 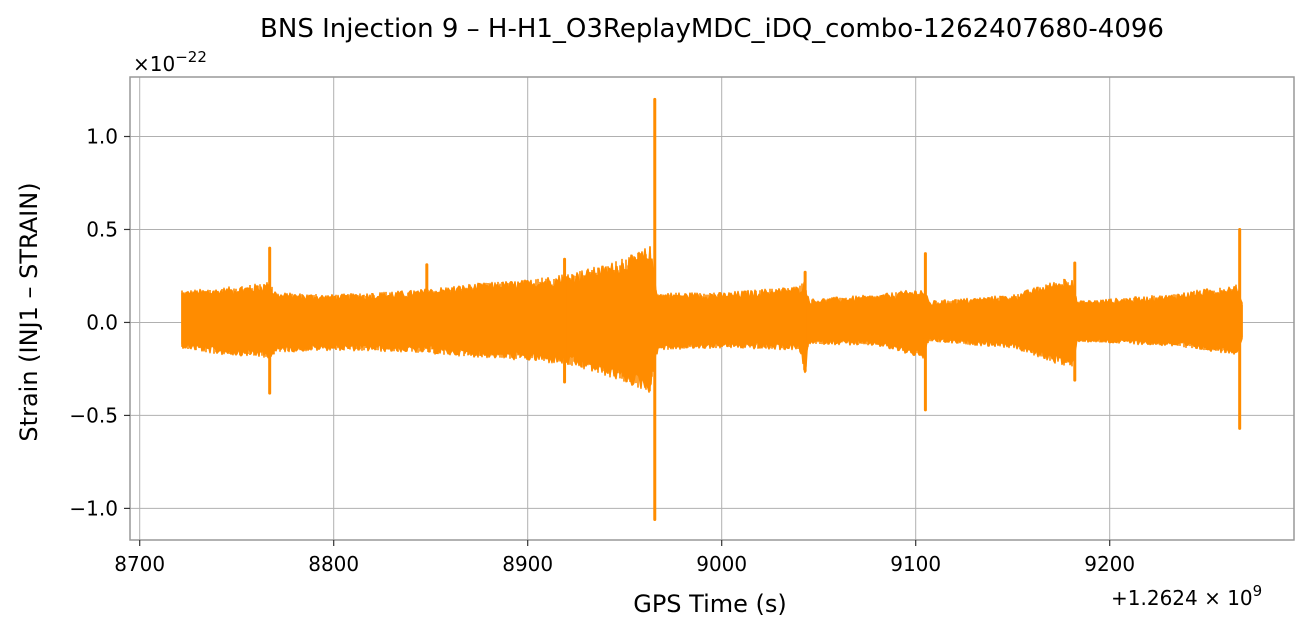 What do you see at coordinates (1258, 591) in the screenshot?
I see `x-offset-exponent: 9` at bounding box center [1258, 591].